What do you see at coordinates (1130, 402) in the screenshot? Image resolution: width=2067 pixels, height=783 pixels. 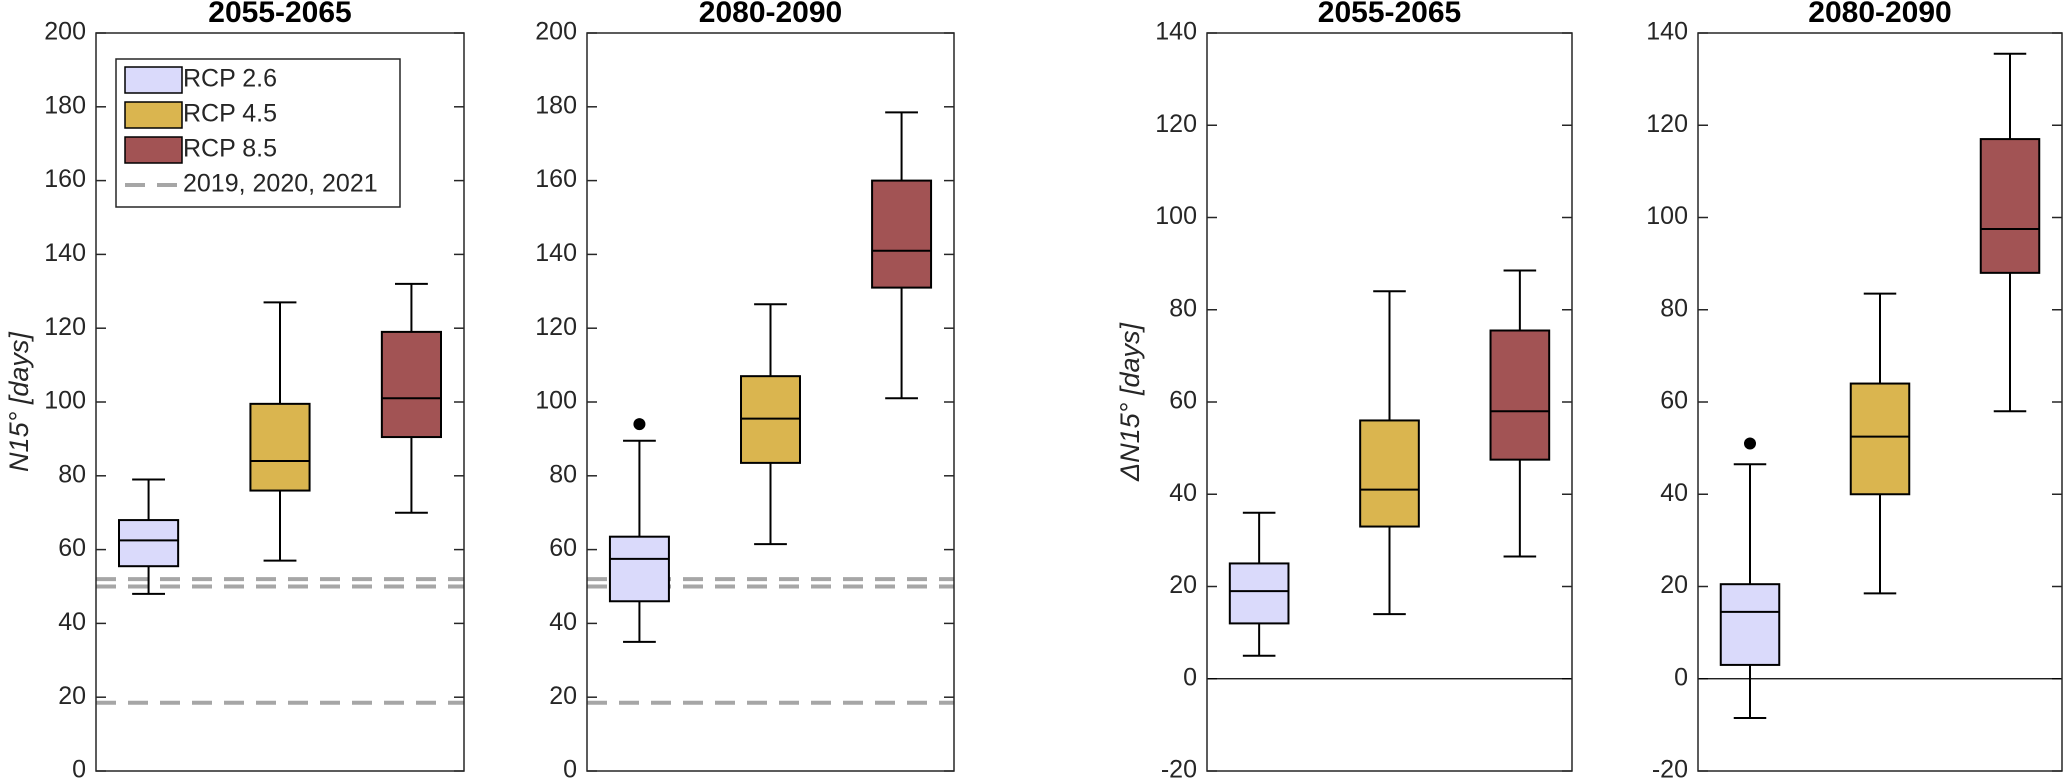 I see `y-axis-label: ΔN15° [days]` at bounding box center [1130, 402].